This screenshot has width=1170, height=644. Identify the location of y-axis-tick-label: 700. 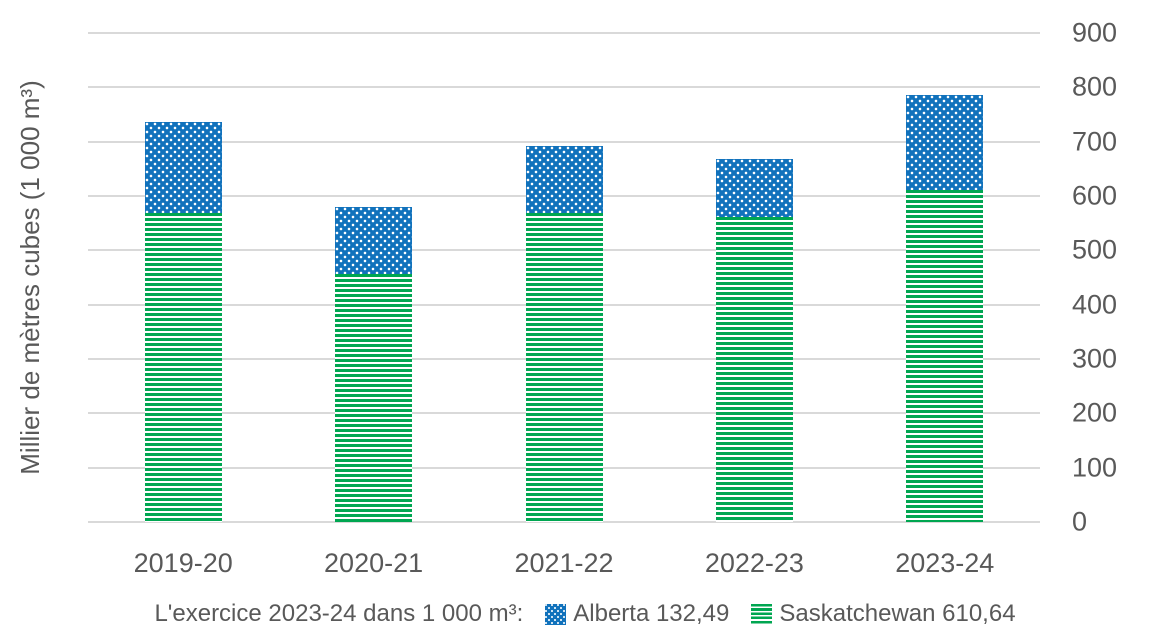
(1095, 141).